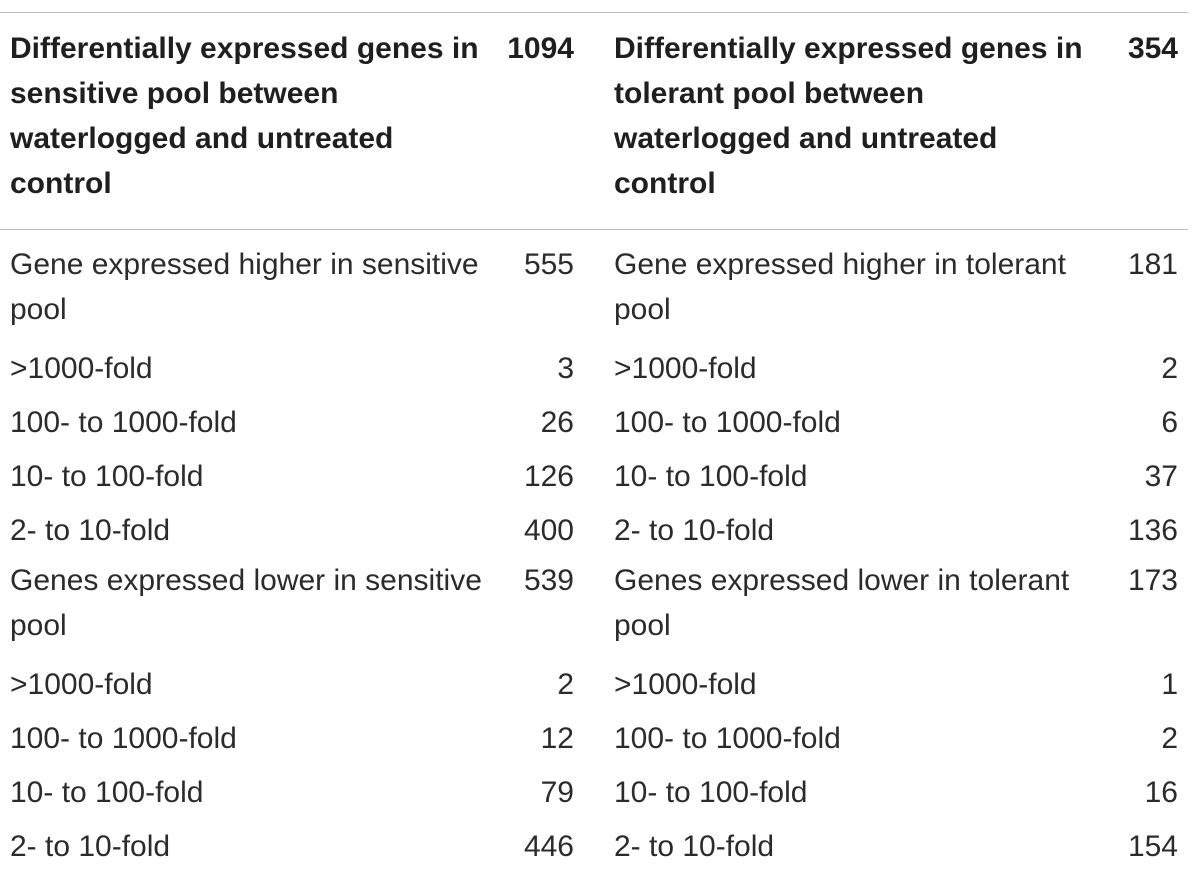 This screenshot has height=874, width=1200. What do you see at coordinates (1152, 530) in the screenshot?
I see `row-right-value: 136` at bounding box center [1152, 530].